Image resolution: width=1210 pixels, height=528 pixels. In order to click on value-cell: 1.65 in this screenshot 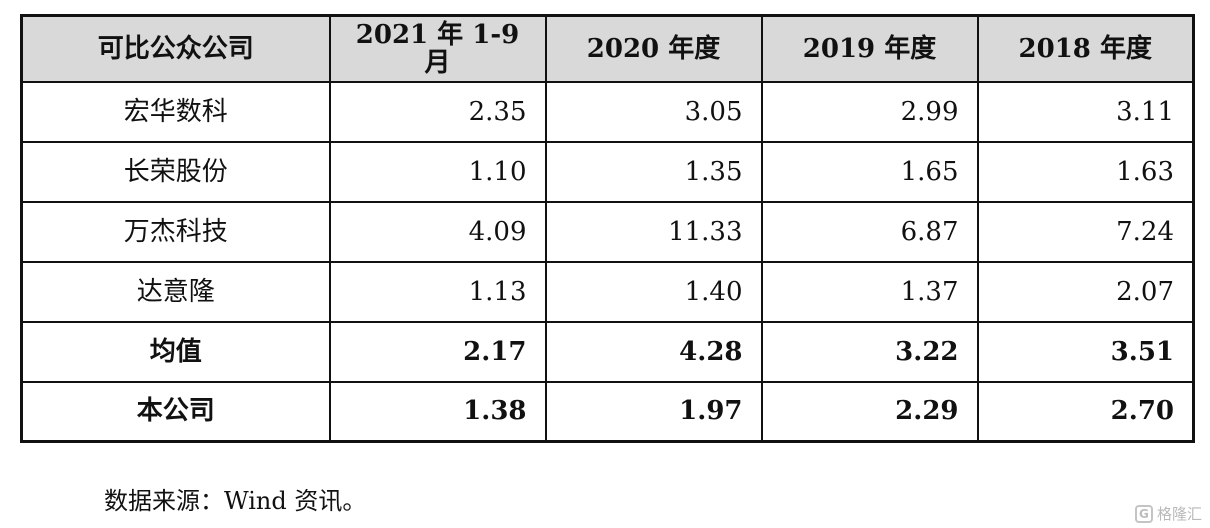, I will do `click(869, 171)`.